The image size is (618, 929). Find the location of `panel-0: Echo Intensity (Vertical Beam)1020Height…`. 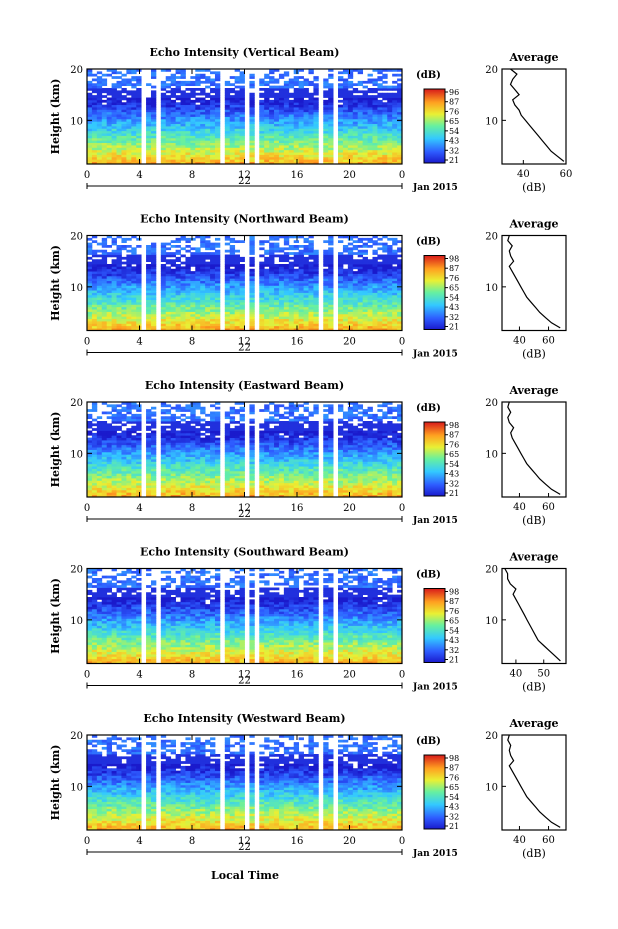

panel-0: Echo Intensity (Vertical Beam)1020Height… is located at coordinates (310, 120).